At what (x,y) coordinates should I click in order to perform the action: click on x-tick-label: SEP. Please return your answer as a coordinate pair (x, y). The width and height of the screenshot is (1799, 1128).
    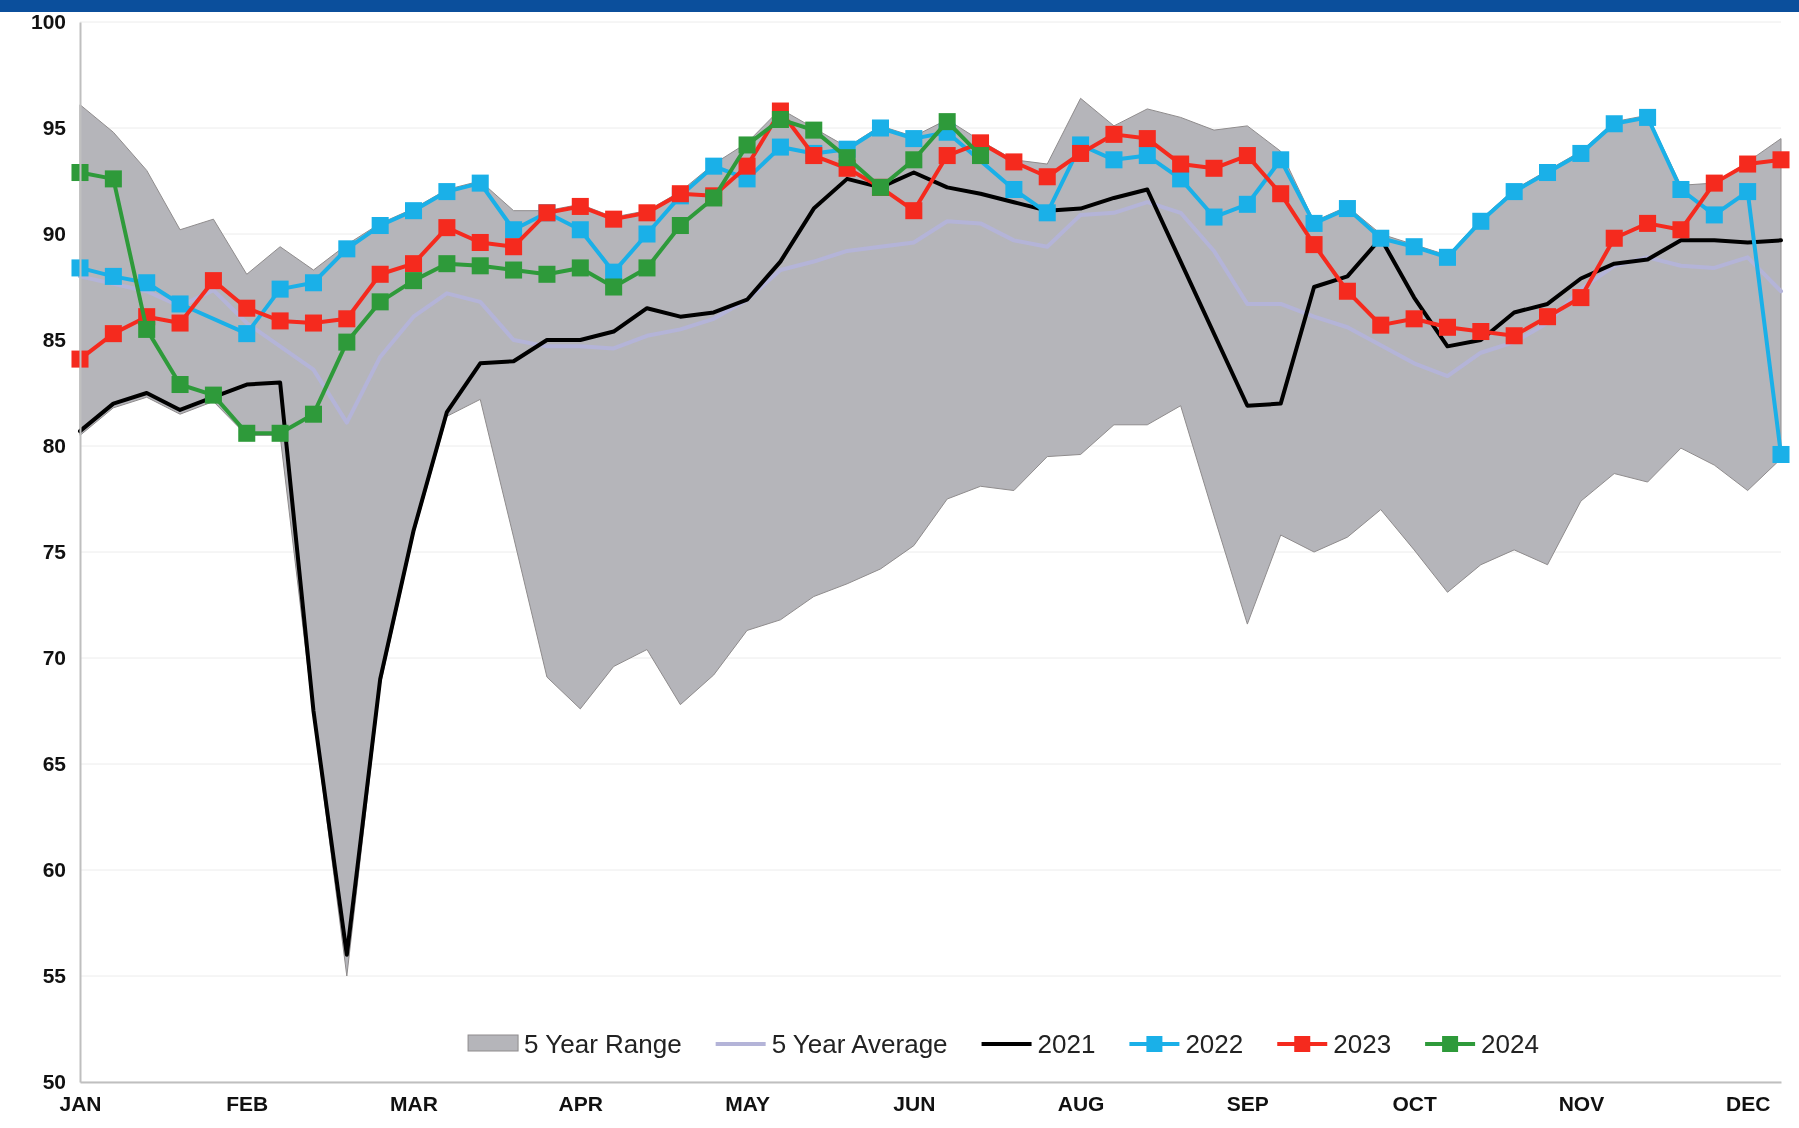
    Looking at the image, I should click on (1247, 1103).